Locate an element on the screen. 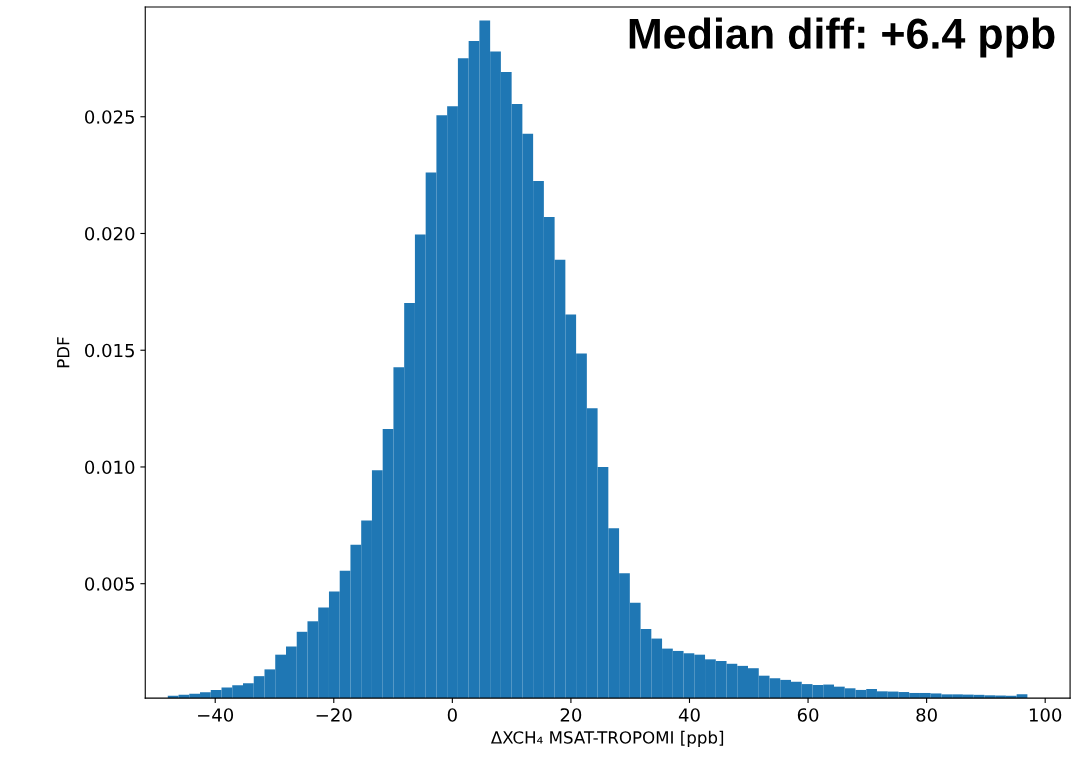  x-tick-label: 80 is located at coordinates (926, 715).